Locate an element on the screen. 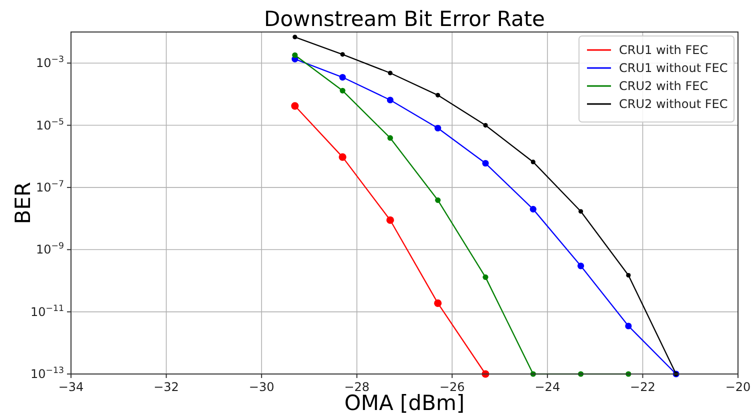 This screenshot has height=413, width=752. x-tick-label: −22 is located at coordinates (643, 387).